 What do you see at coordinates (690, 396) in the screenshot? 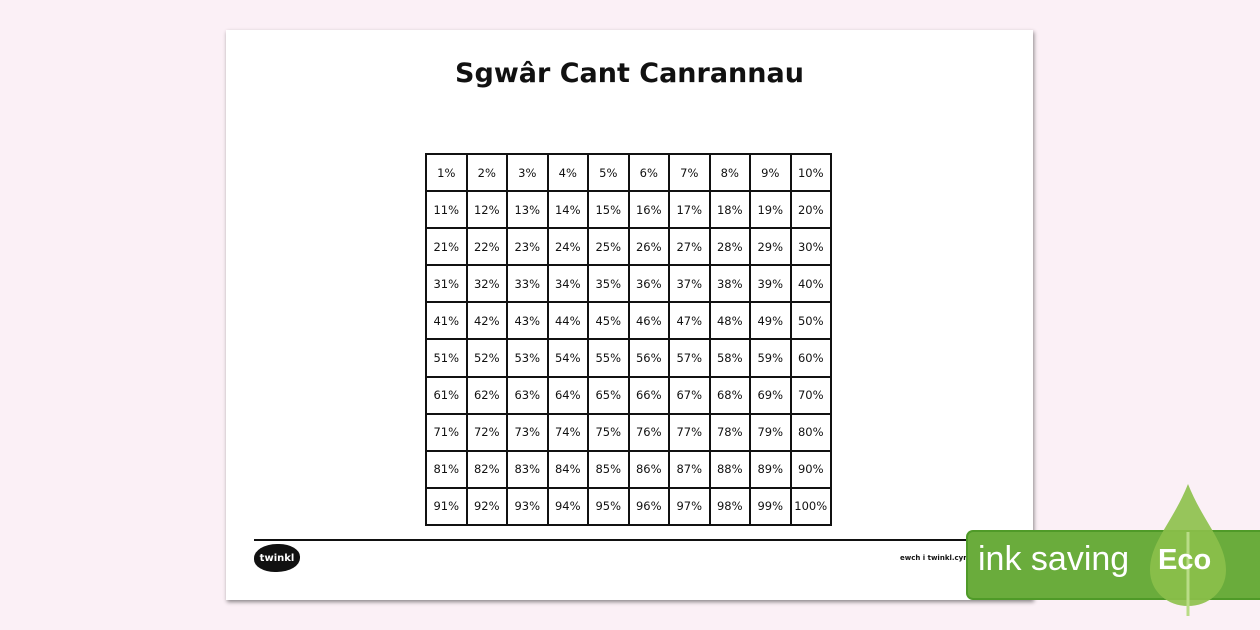
I see `grid-cell: 67%` at bounding box center [690, 396].